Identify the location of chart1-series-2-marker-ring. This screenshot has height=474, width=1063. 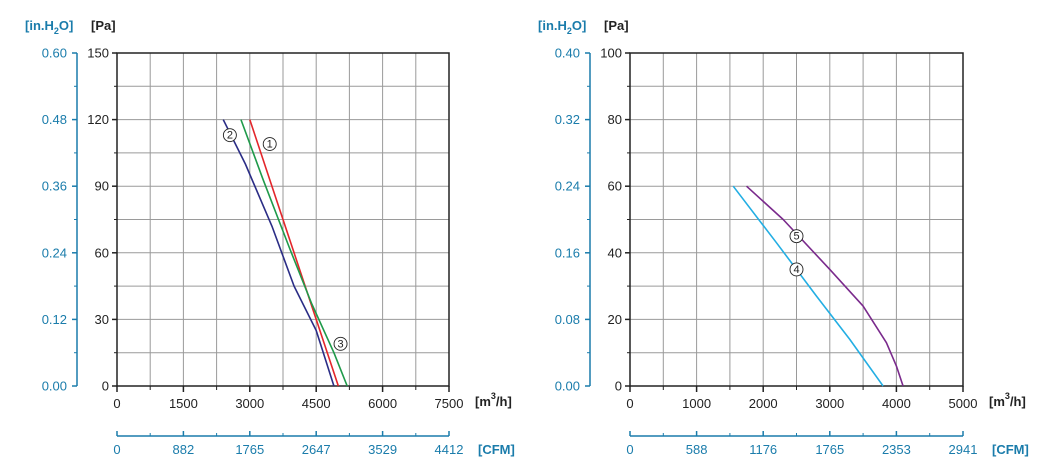
(229, 135).